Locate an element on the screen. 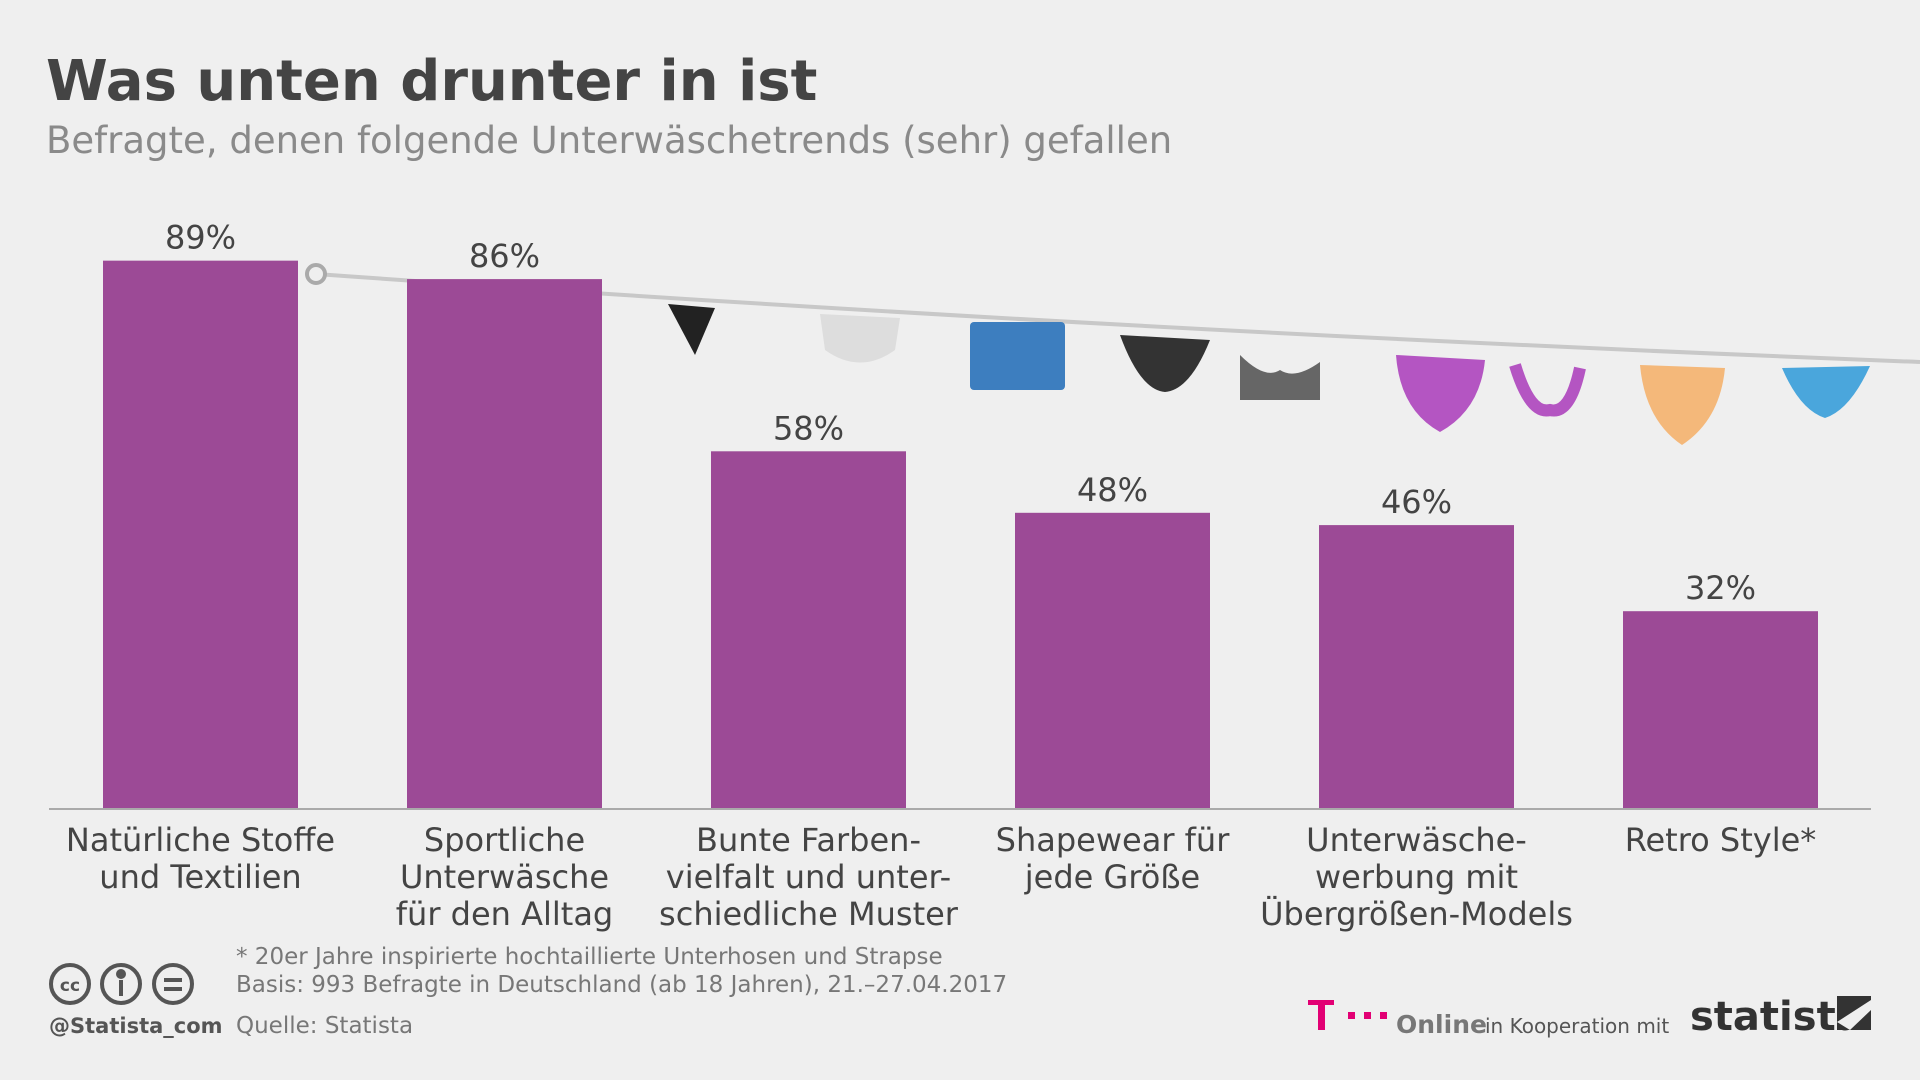  value-label: 32% is located at coordinates (1720, 588).